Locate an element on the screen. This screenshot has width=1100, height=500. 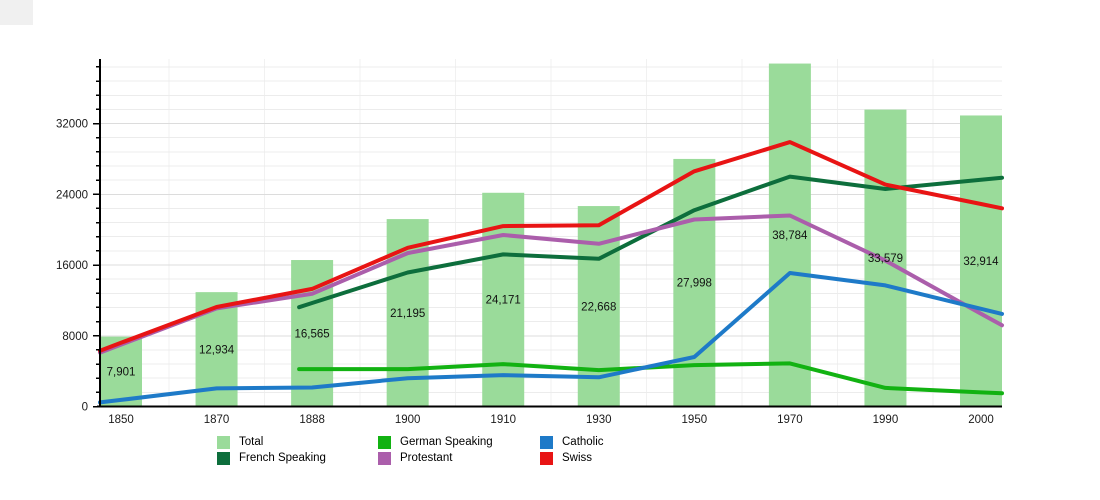
legend-item-total: Total is located at coordinates (297, 442).